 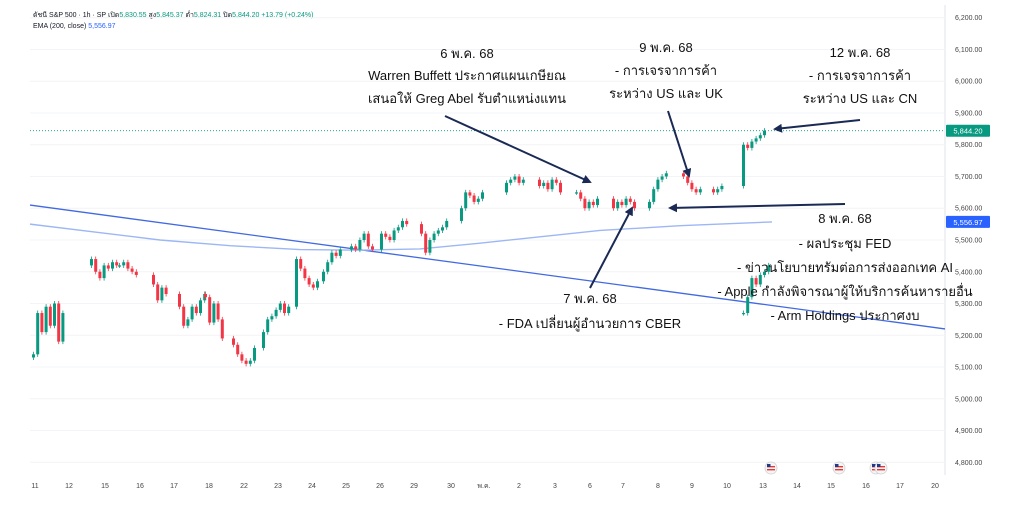 What do you see at coordinates (34, 486) in the screenshot?
I see `x-tick-label: 11` at bounding box center [34, 486].